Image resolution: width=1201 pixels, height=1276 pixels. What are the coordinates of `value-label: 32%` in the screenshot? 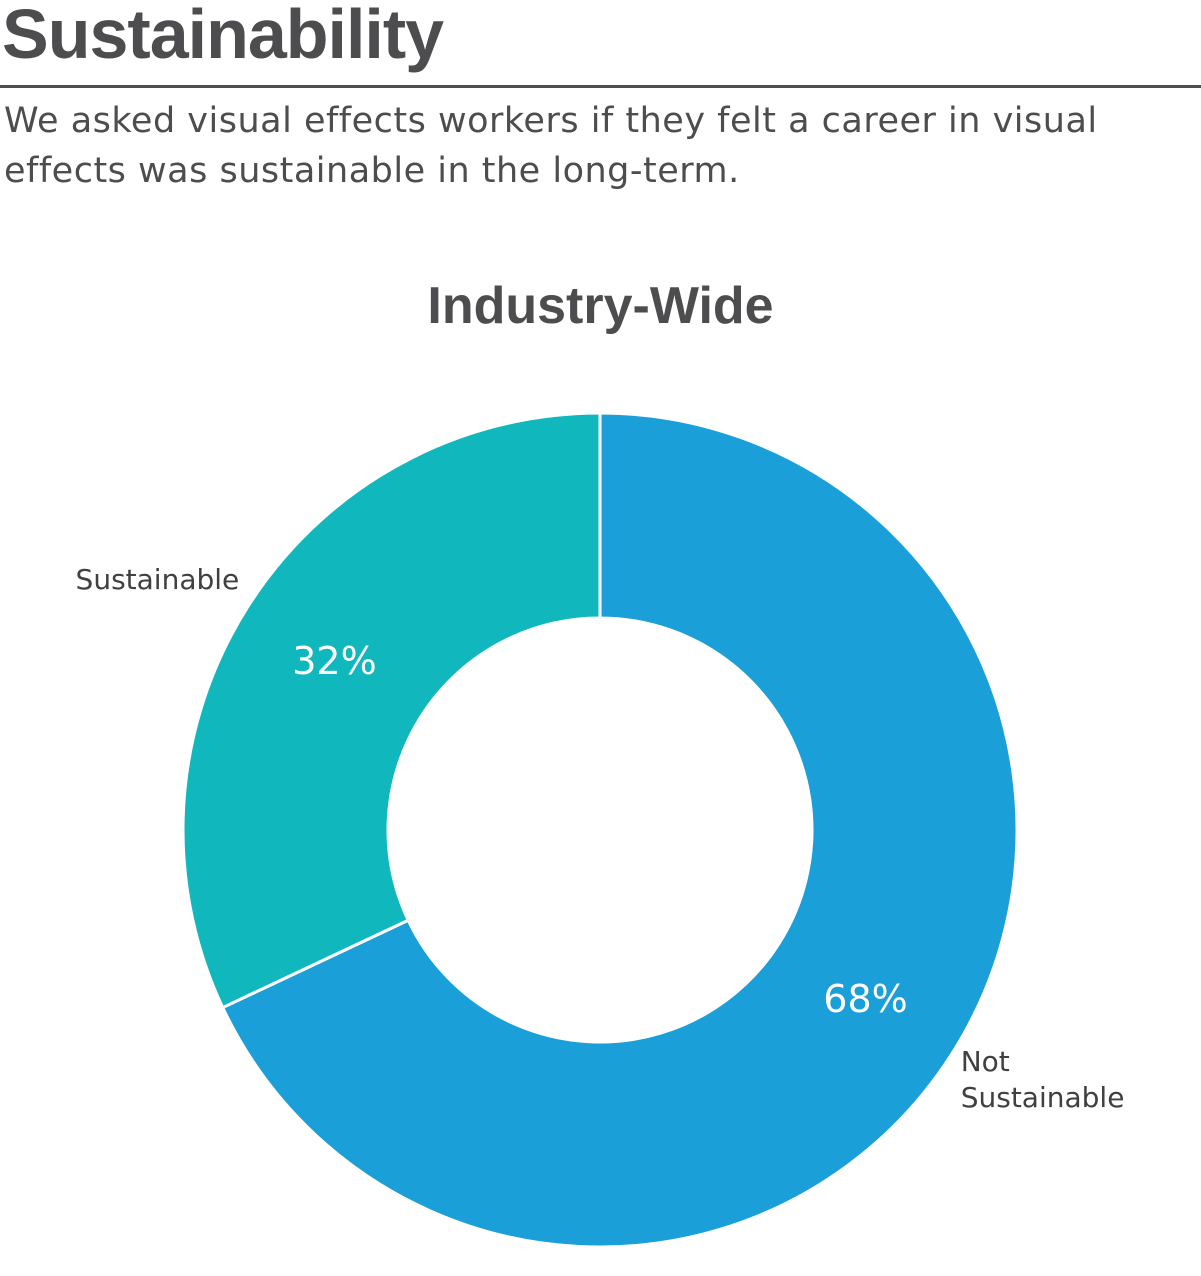 It's located at (334, 661).